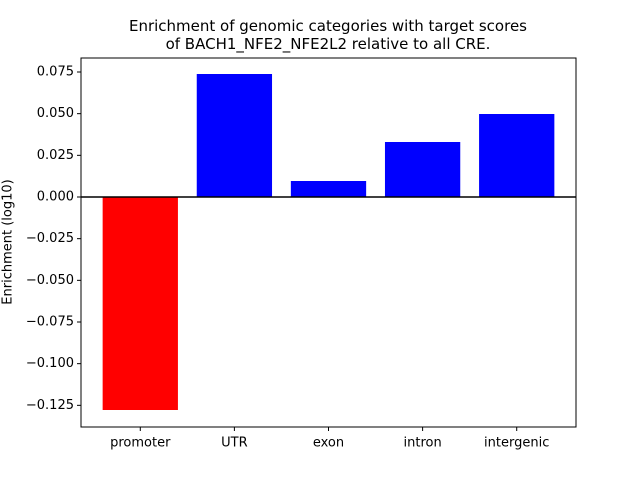  Describe the element at coordinates (50, 322) in the screenshot. I see `y-tick-label: −0.075` at that location.